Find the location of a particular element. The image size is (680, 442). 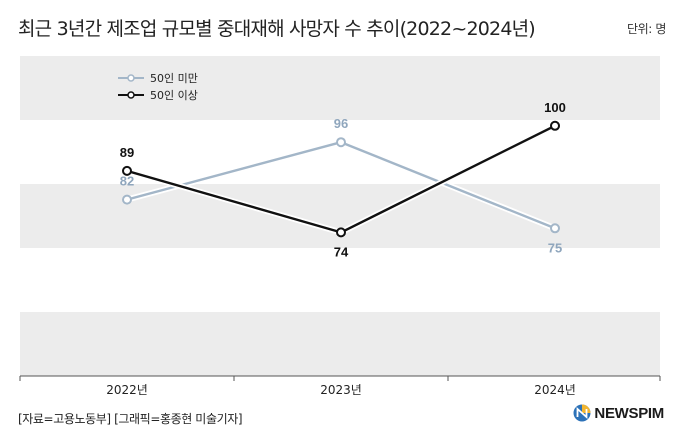

unit-label: 단위: 명 is located at coordinates (646, 29).